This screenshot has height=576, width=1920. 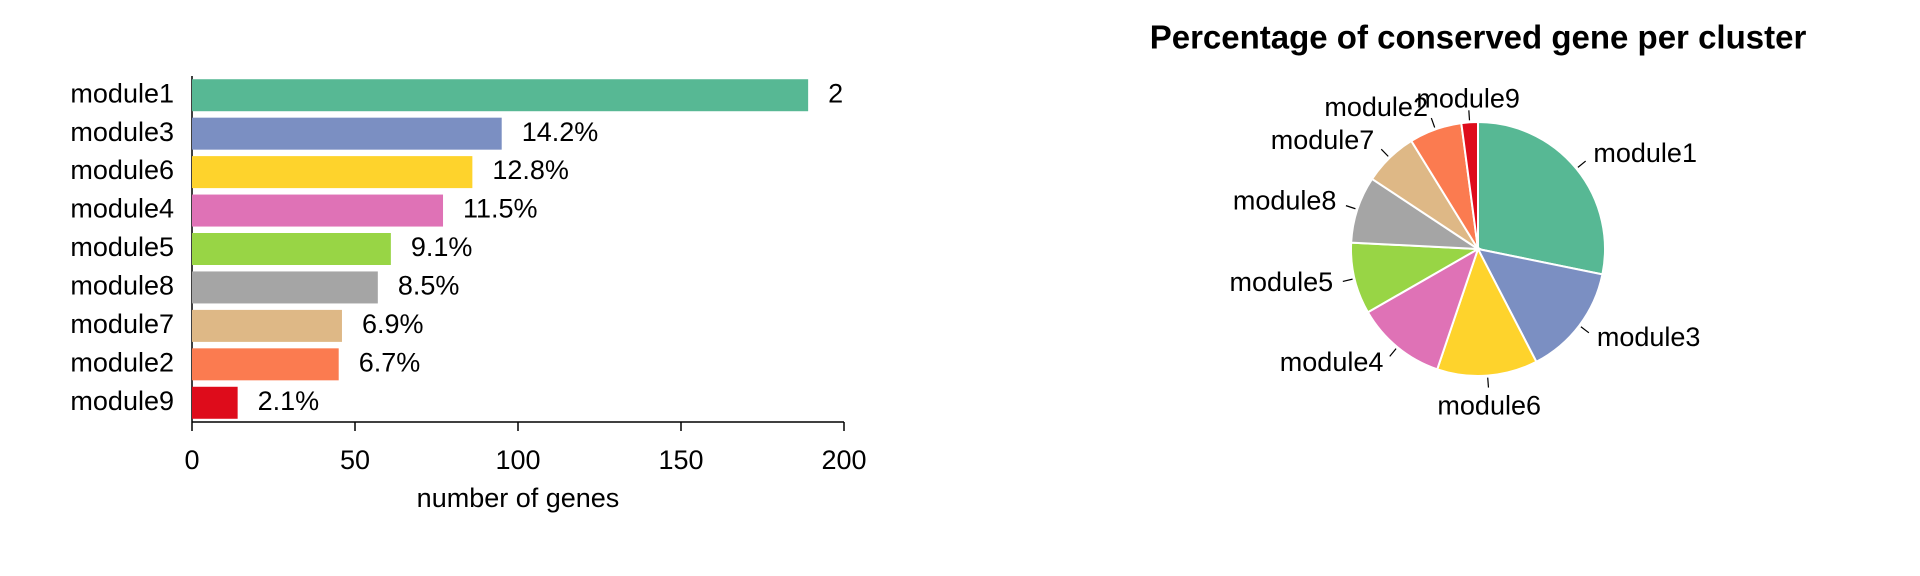 What do you see at coordinates (390, 362) in the screenshot?
I see `bar-annotation: 6.7%` at bounding box center [390, 362].